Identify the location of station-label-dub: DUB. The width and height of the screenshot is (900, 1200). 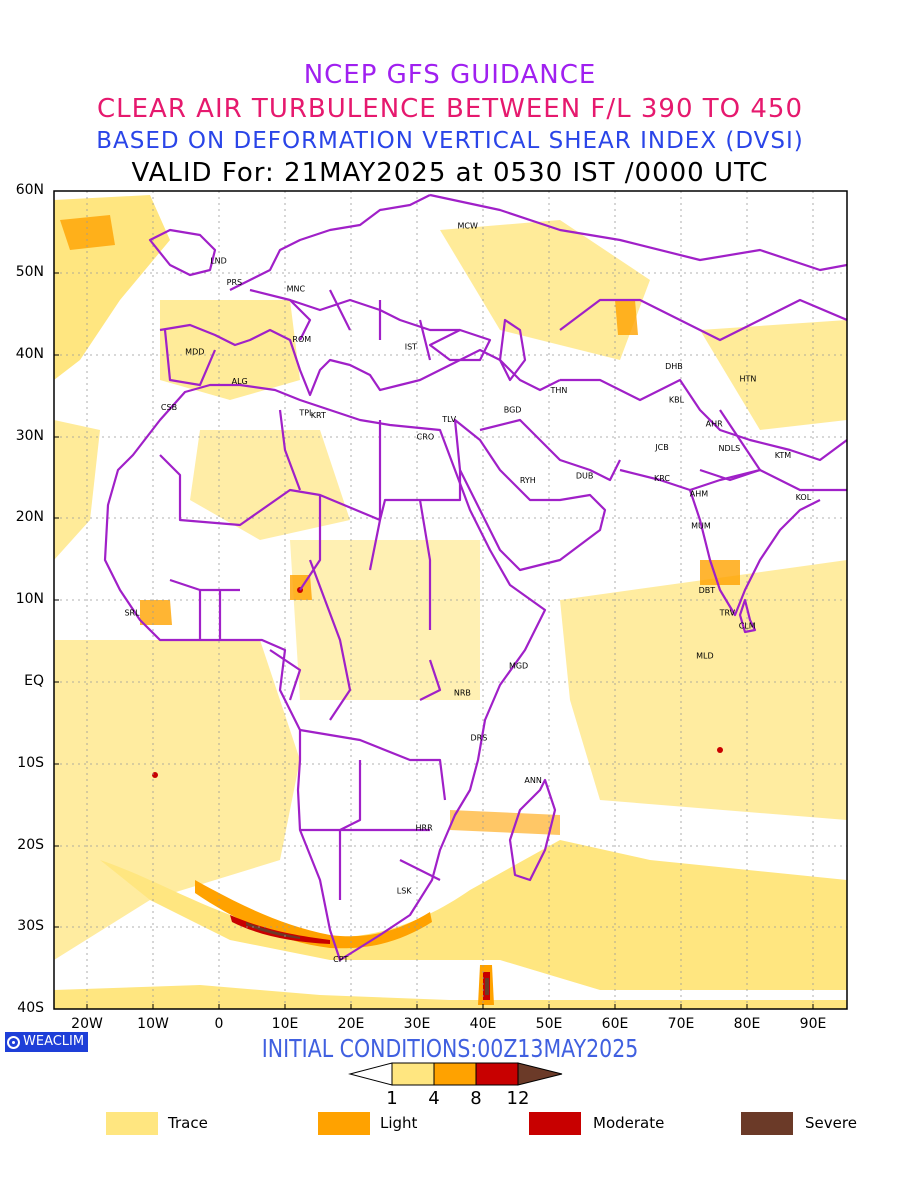
(585, 476).